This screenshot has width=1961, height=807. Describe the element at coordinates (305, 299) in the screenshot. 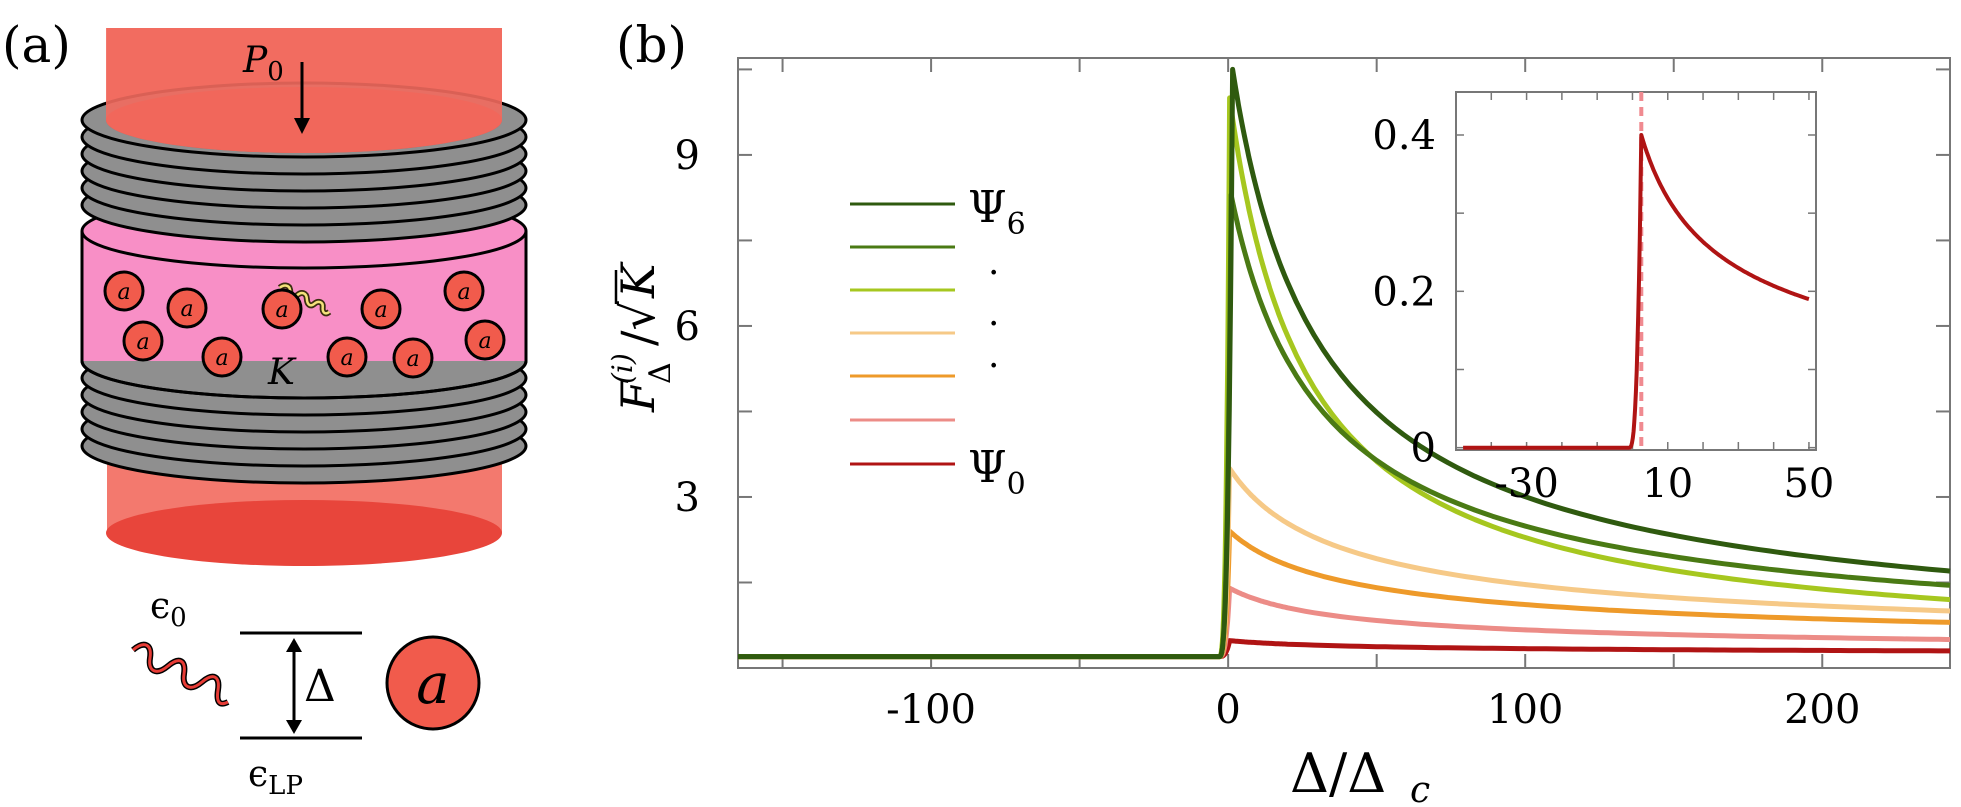

I see `coupling-spring-highlight` at that location.